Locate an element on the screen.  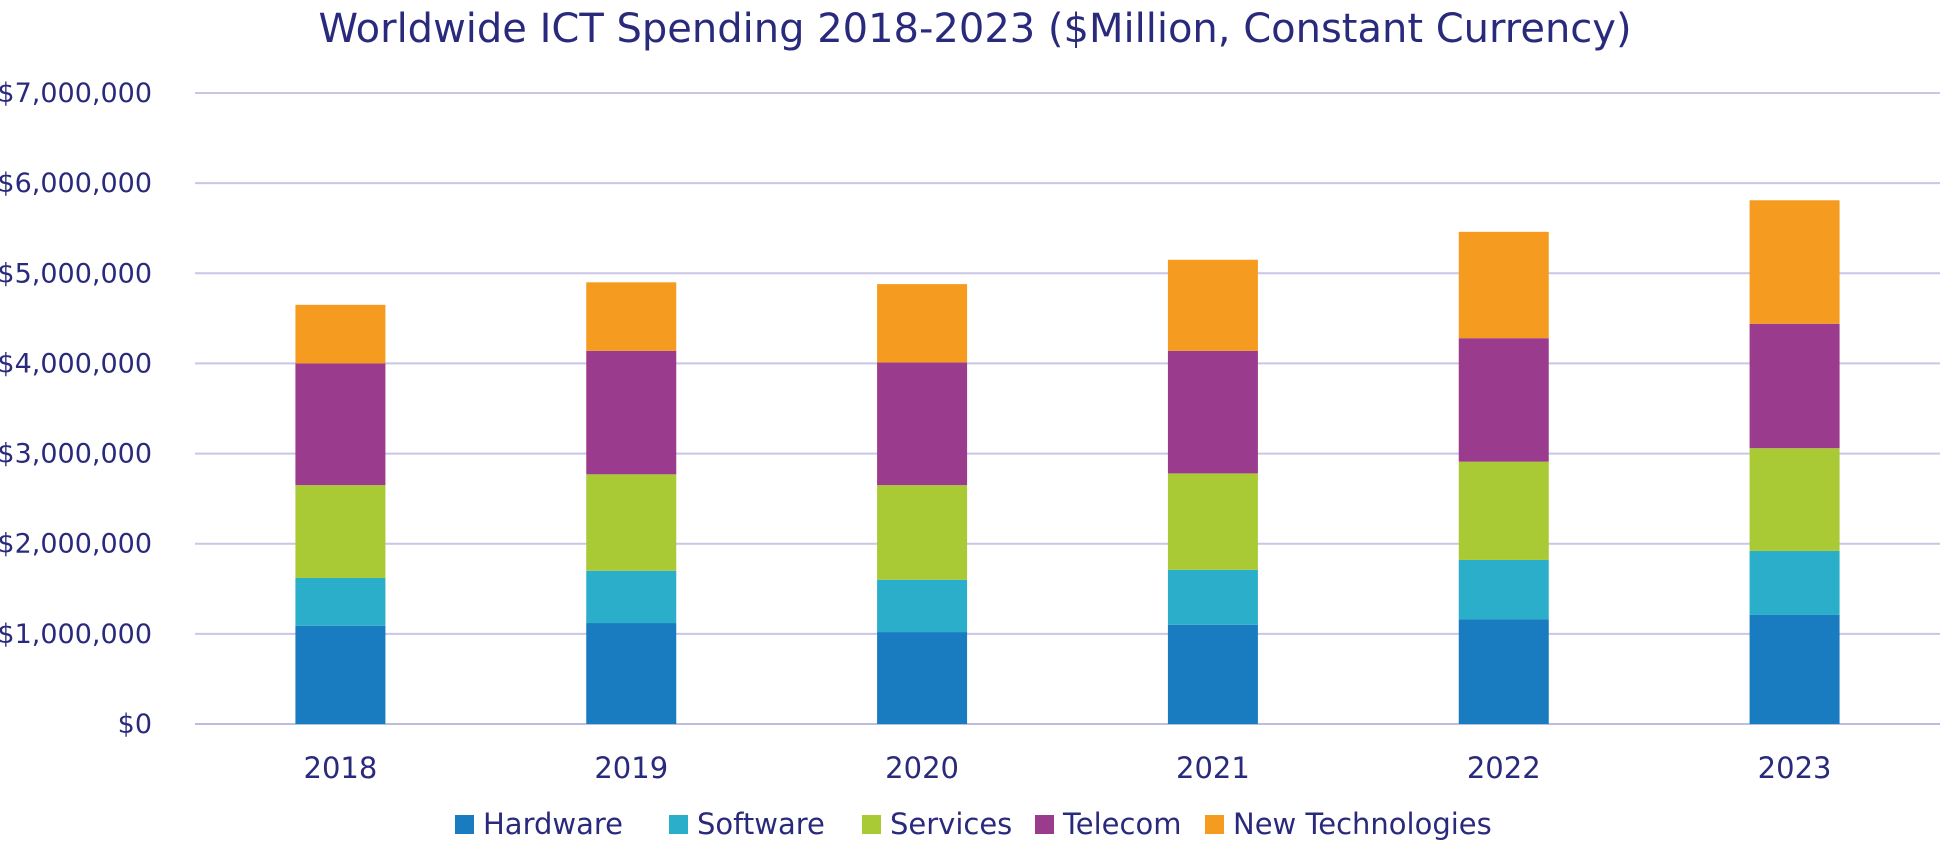
x-tick-label: 2020 is located at coordinates (922, 768).